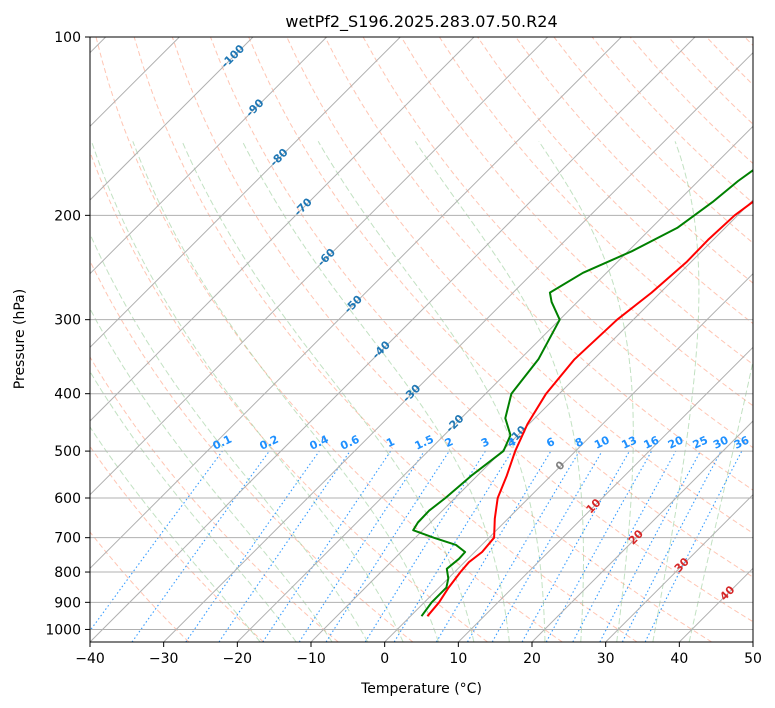 This screenshot has height=708, width=775. What do you see at coordinates (421, 22) in the screenshot?
I see `chart-title: wetPf2_S196.2025.283.07.50.R24` at bounding box center [421, 22].